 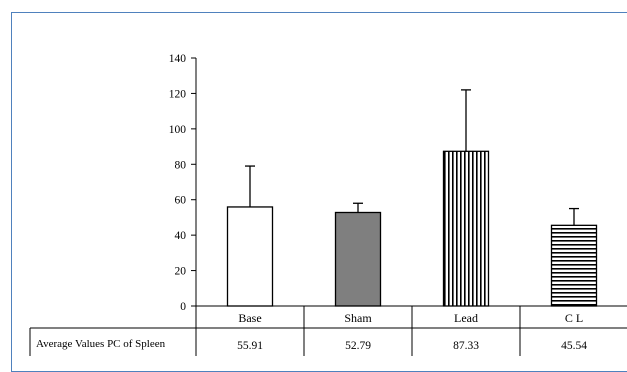 I want to click on bar-sham, so click(x=358, y=259).